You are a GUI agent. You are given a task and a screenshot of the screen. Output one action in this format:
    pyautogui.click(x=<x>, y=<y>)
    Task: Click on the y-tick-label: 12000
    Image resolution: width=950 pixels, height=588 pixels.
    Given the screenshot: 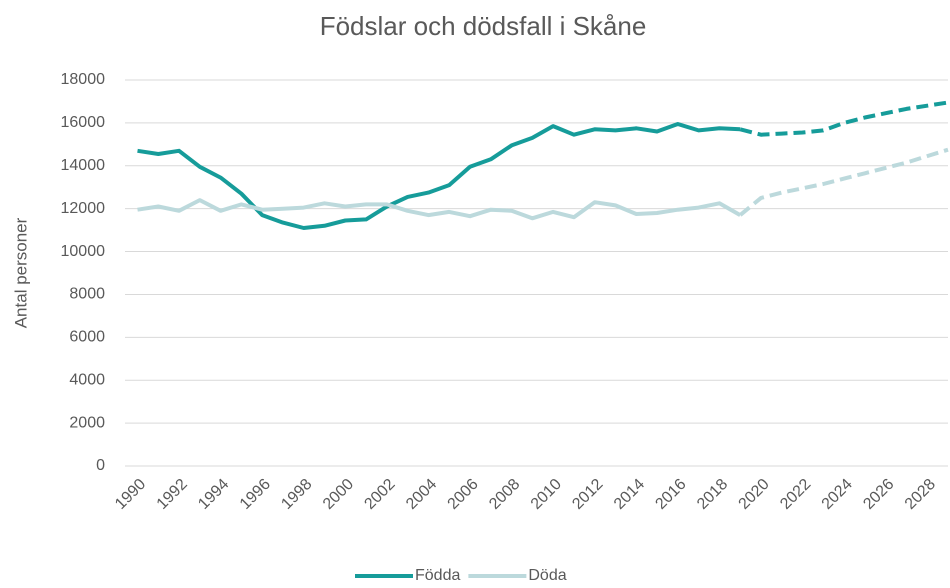 What is the action you would take?
    pyautogui.click(x=83, y=208)
    